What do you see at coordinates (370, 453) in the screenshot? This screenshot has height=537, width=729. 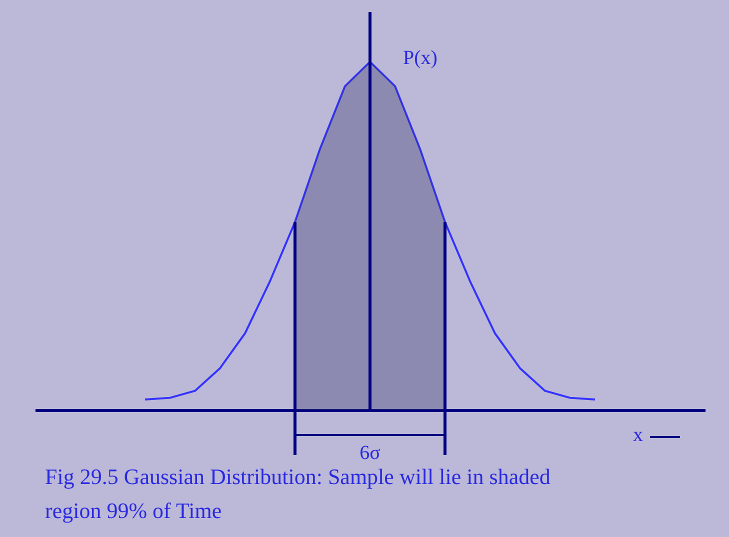 I see `text: 6σ` at bounding box center [370, 453].